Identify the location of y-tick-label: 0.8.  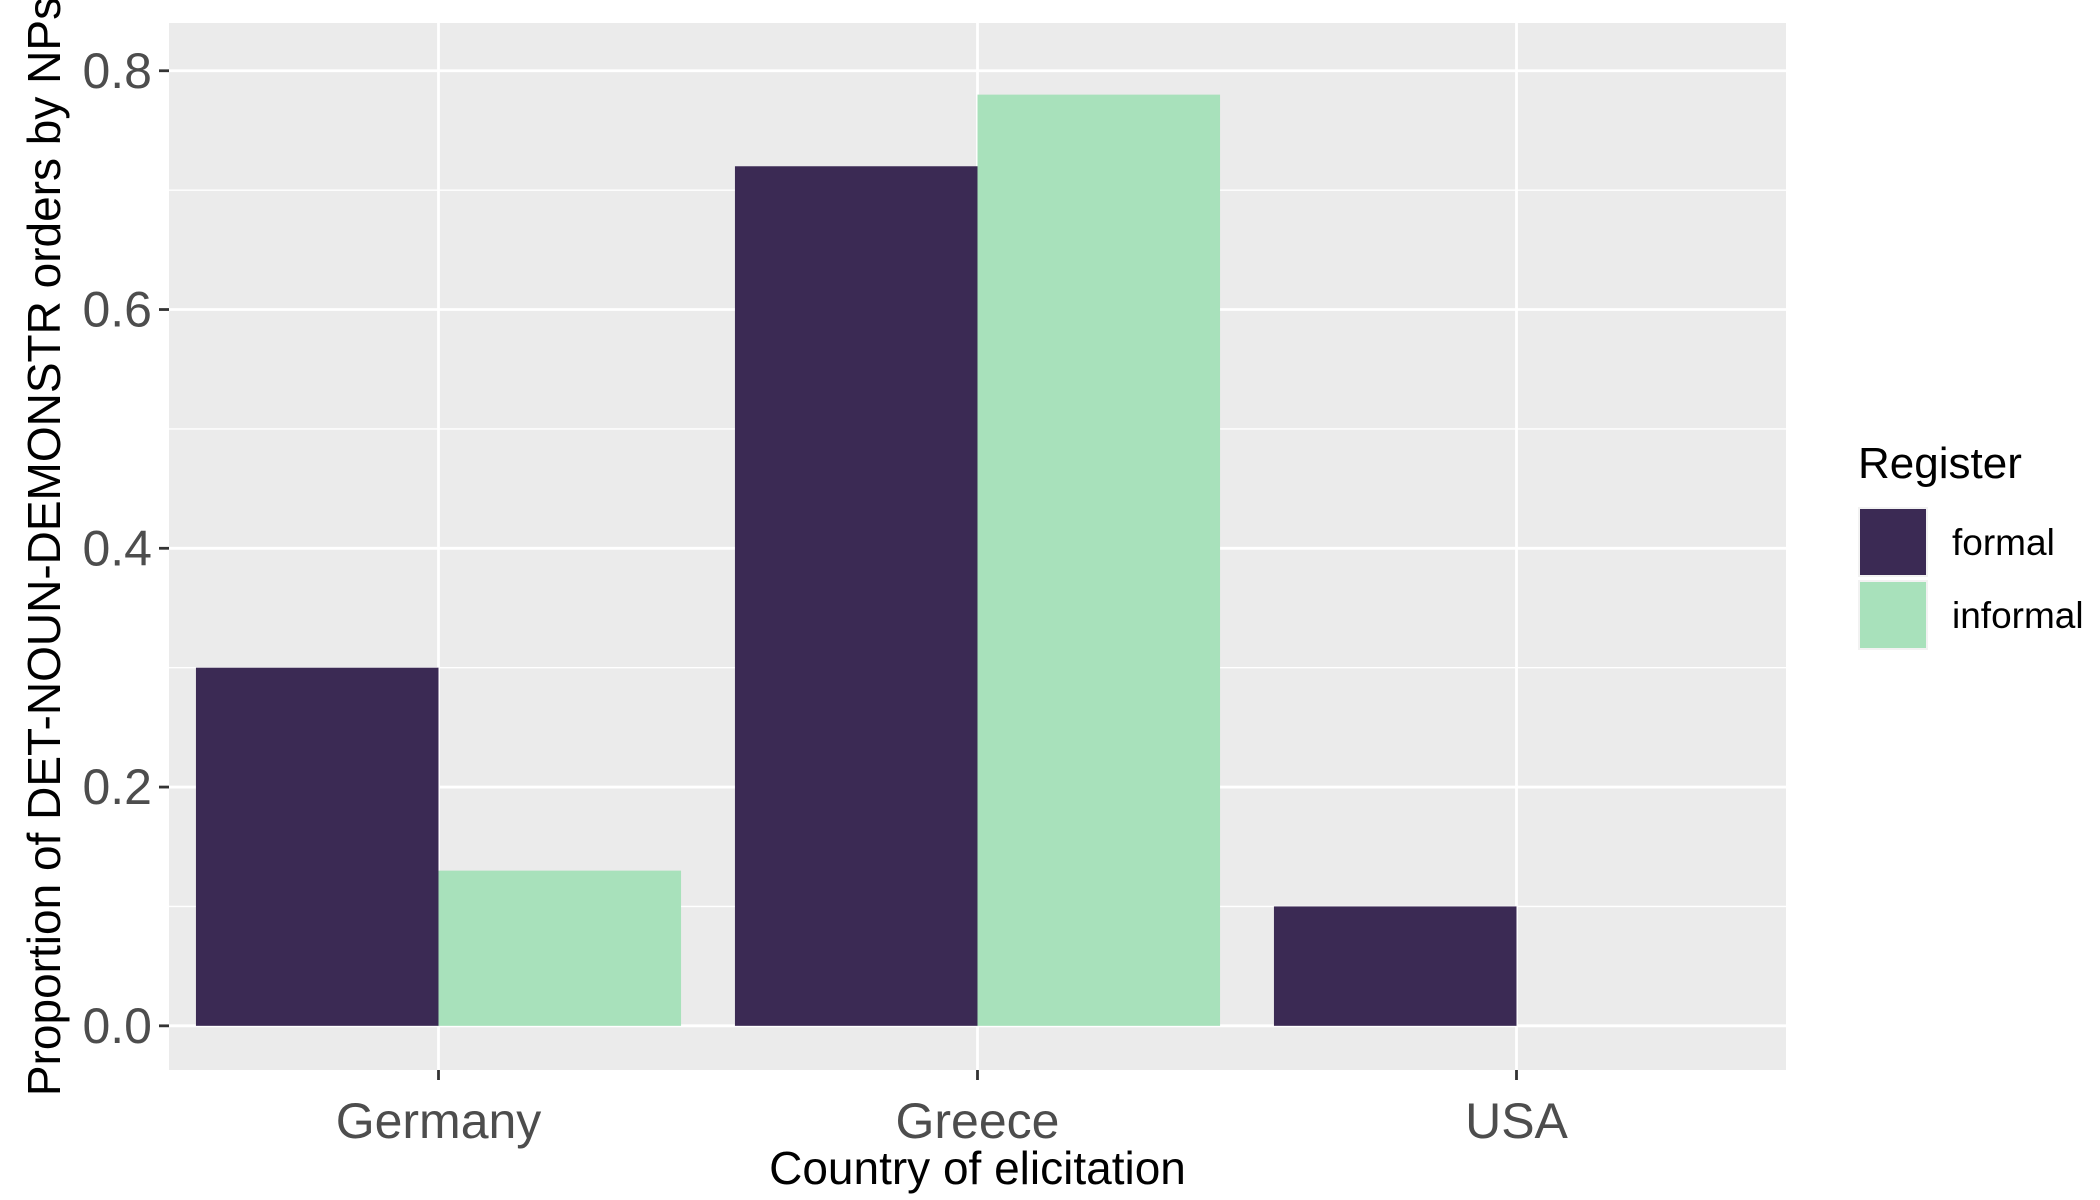
(117, 71).